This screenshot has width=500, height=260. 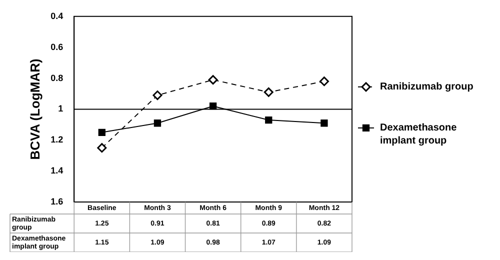 I want to click on y-tick-label: 1.4, so click(x=57, y=171).